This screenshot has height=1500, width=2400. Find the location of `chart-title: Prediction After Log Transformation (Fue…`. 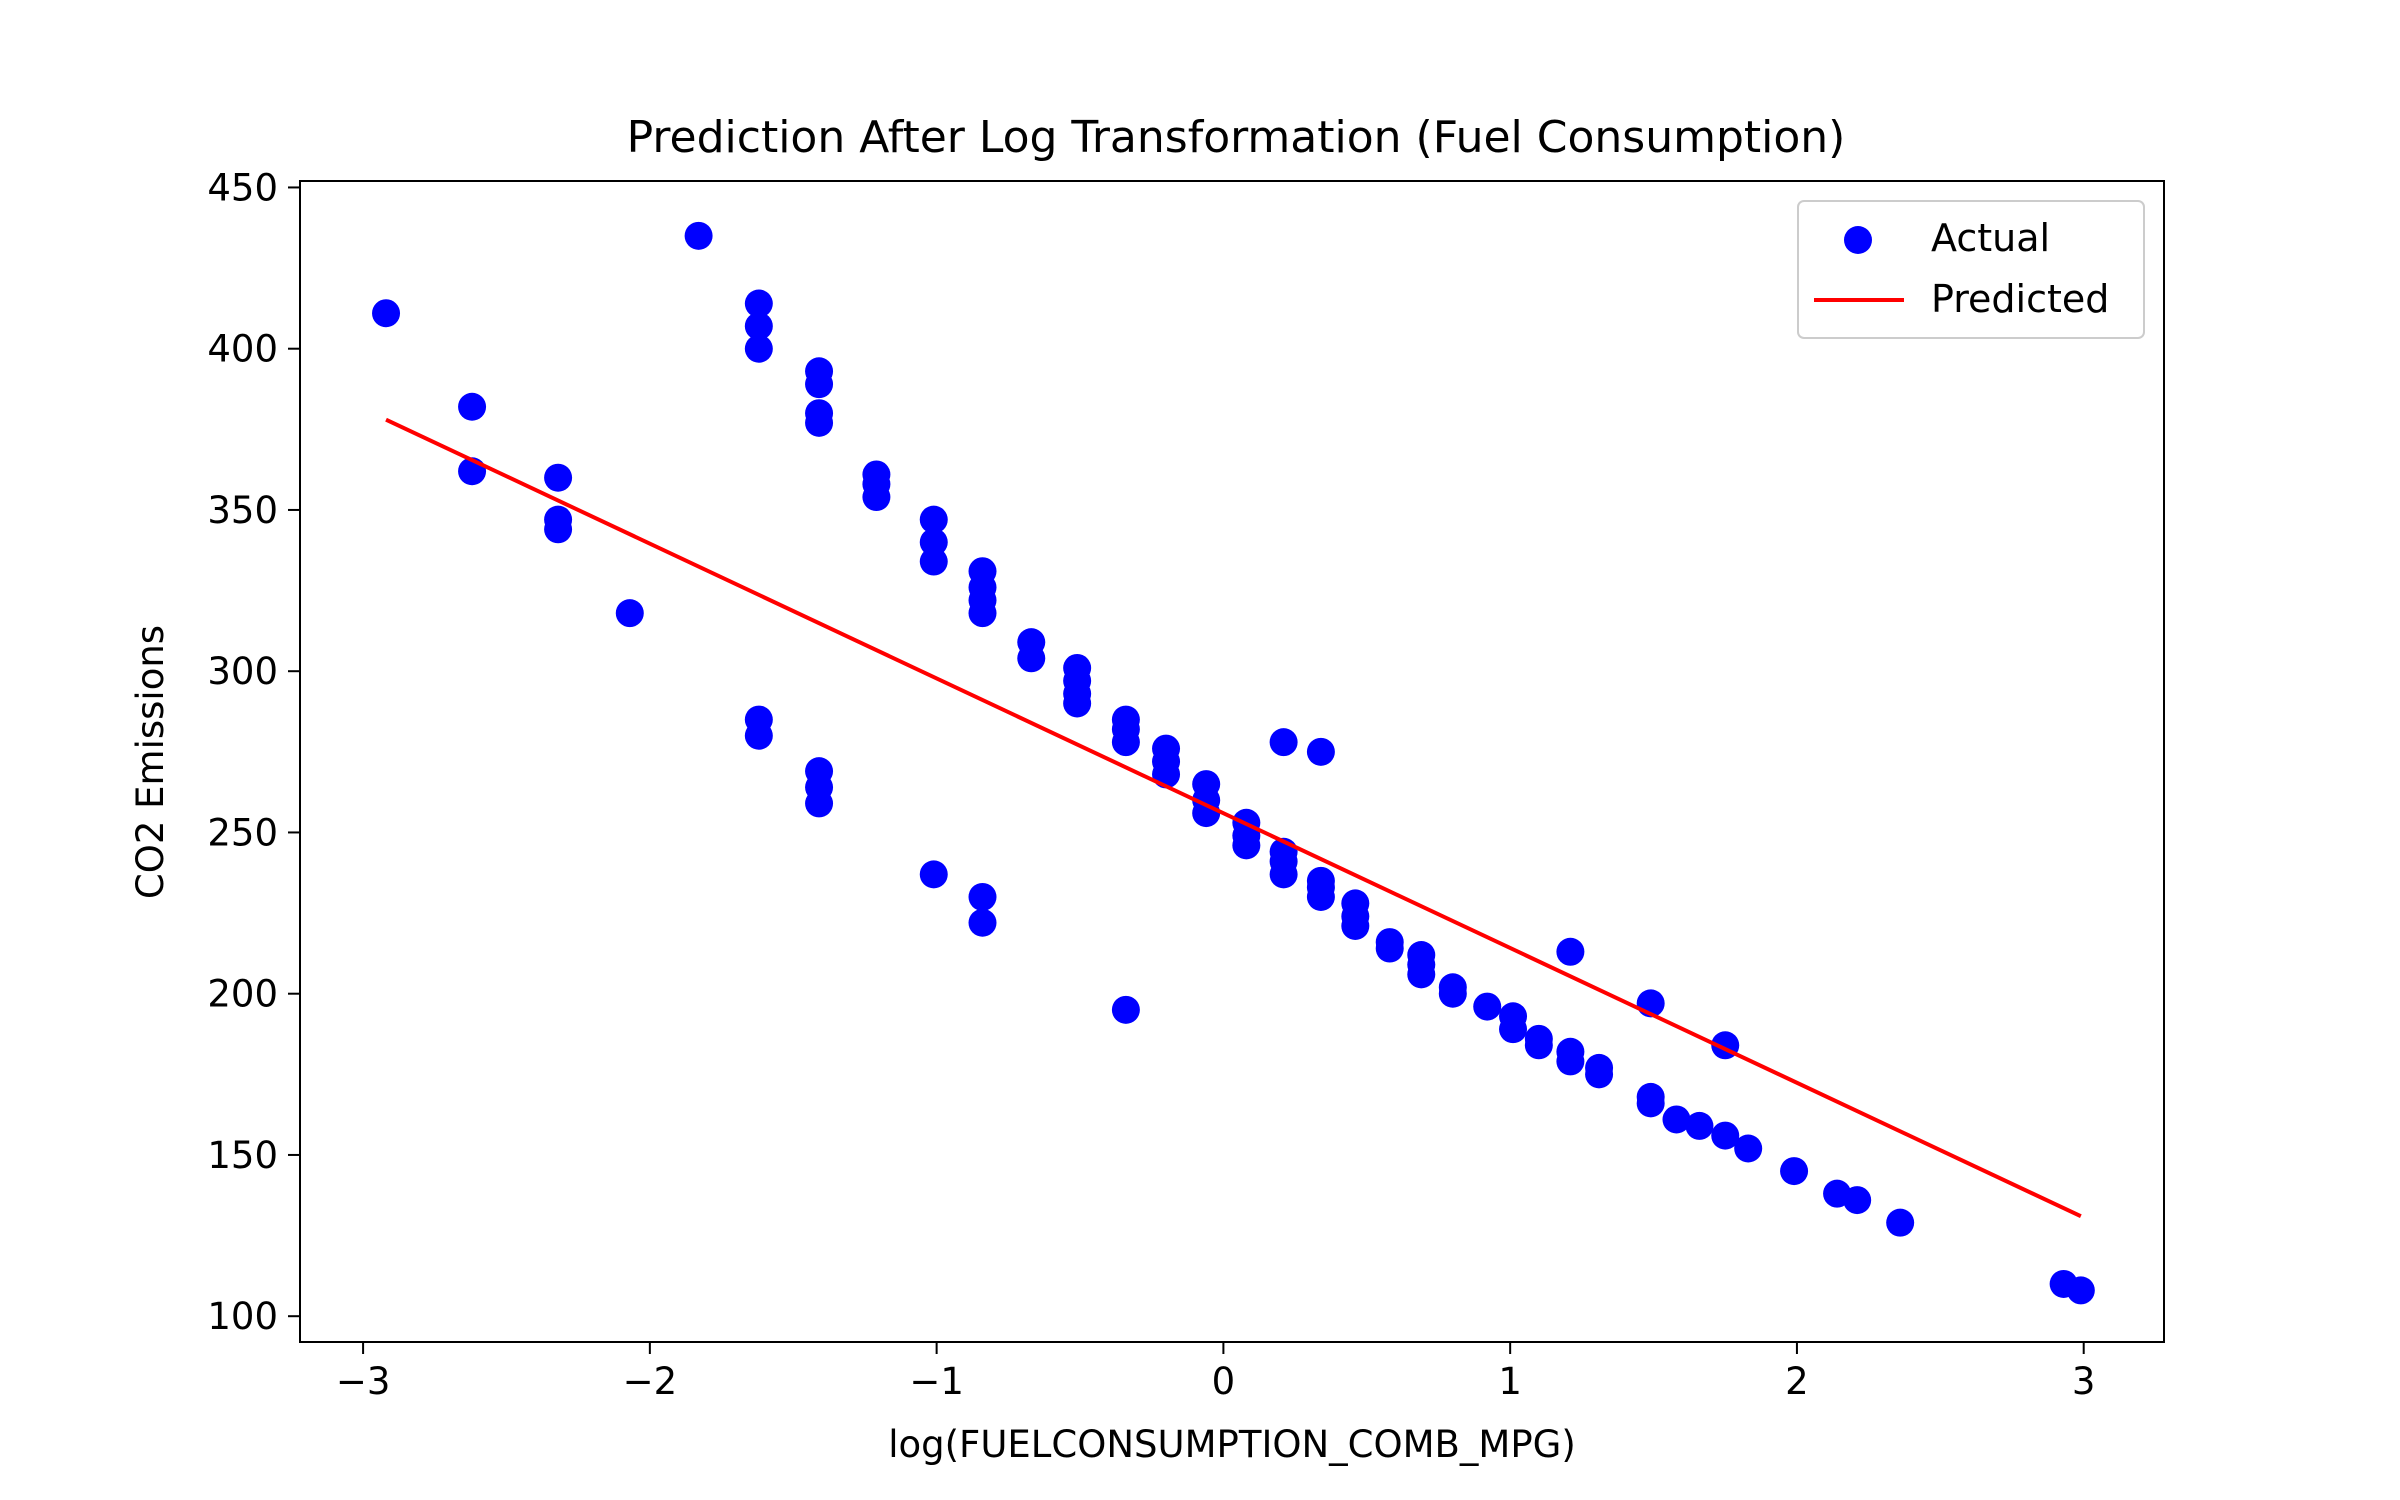

chart-title: Prediction After Log Transformation (Fue… is located at coordinates (1236, 137).